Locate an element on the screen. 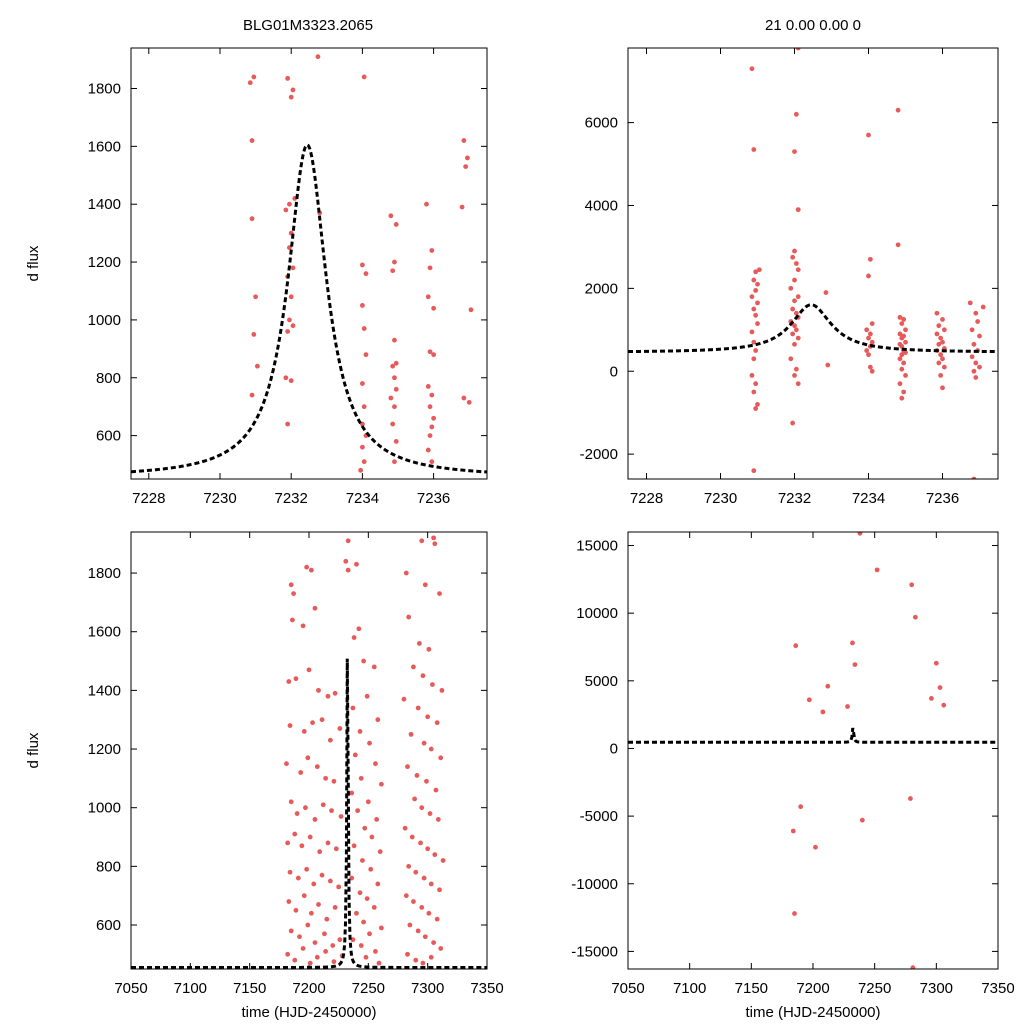 The height and width of the screenshot is (1024, 1024). y-tick-label: 1000 is located at coordinates (104, 808).